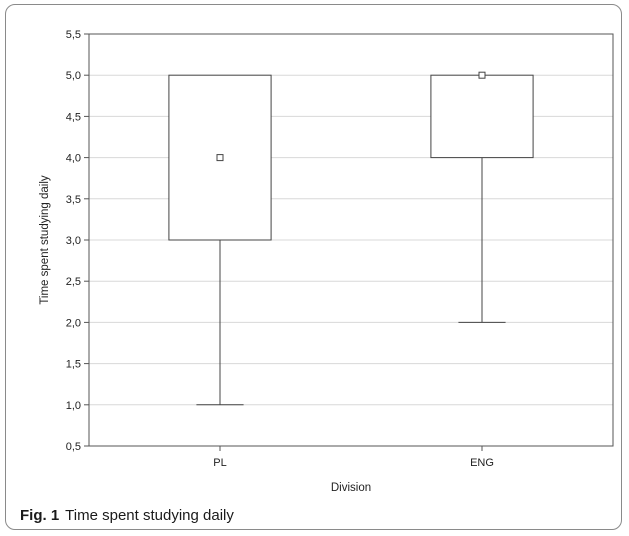  Describe the element at coordinates (40, 515) in the screenshot. I see `caption-label: Fig. 1` at that location.